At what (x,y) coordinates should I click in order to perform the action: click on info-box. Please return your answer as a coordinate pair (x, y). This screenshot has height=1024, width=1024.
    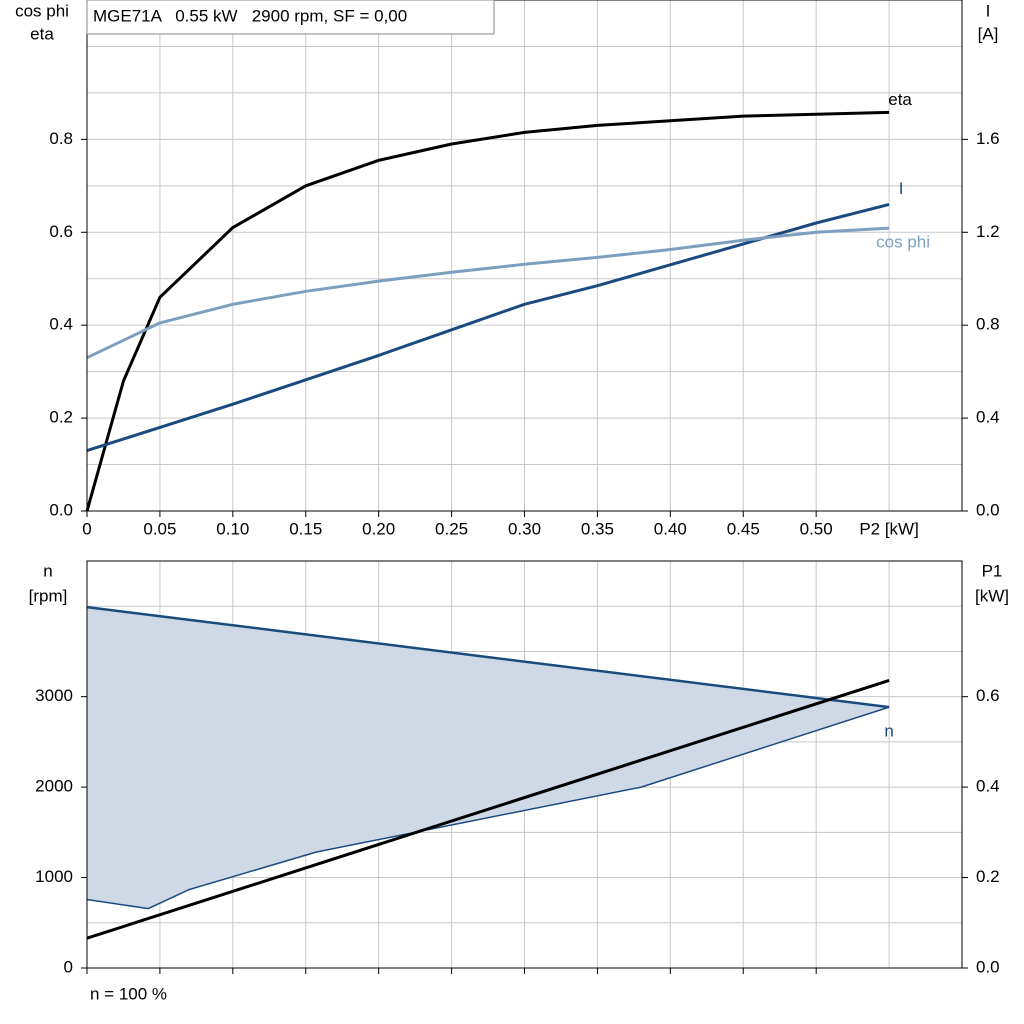
    Looking at the image, I should click on (290, 17).